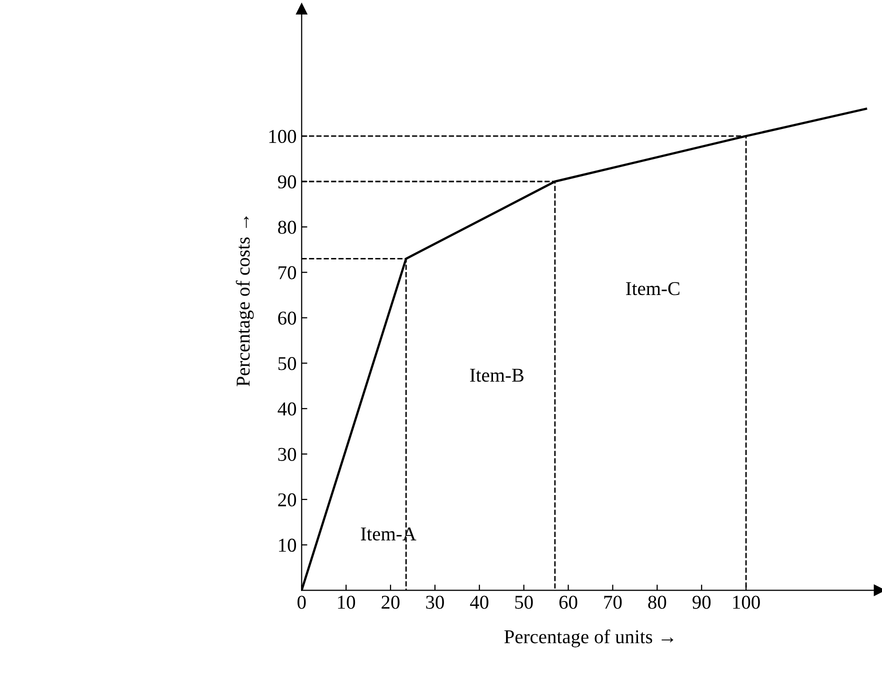 The image size is (882, 684). I want to click on x-tick-label: 80, so click(657, 602).